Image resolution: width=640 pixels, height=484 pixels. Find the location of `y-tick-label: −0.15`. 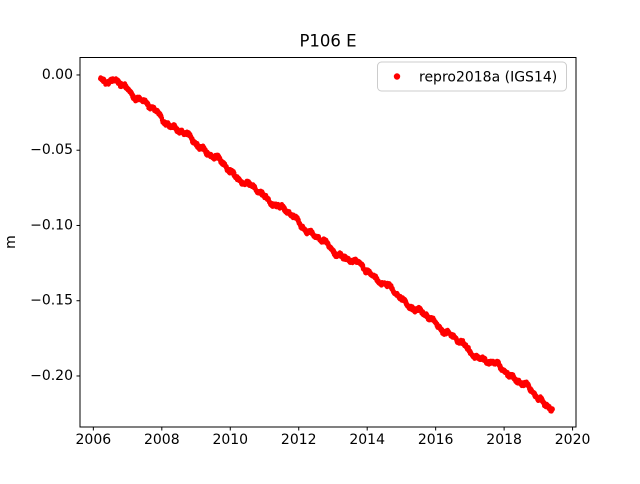

y-tick-label: −0.15 is located at coordinates (51, 301).